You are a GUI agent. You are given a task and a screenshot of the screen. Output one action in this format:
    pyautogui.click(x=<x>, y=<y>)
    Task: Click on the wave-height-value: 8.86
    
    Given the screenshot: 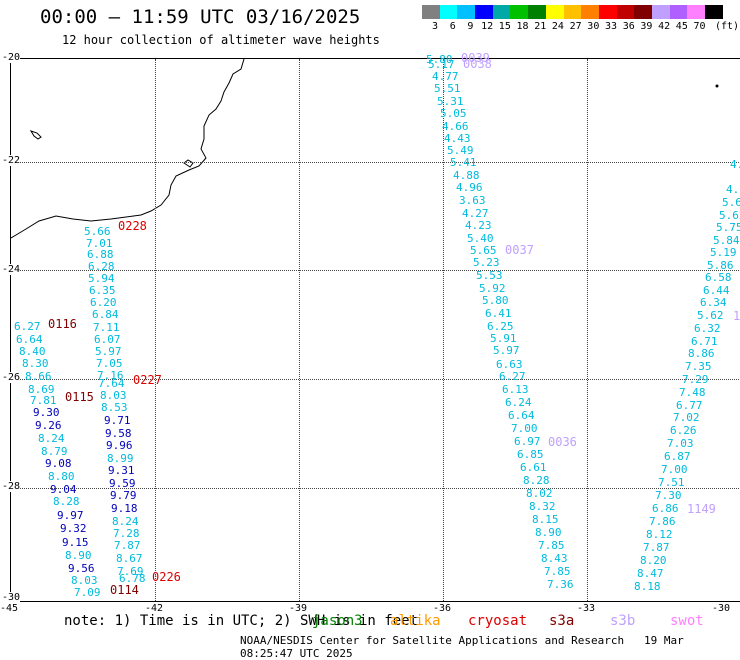 What is the action you would take?
    pyautogui.click(x=701, y=353)
    